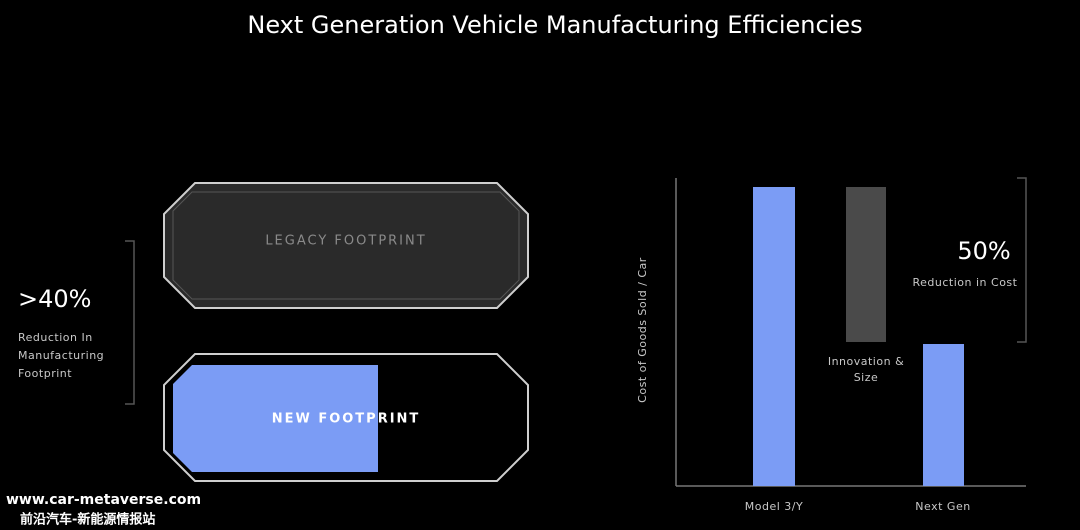 This screenshot has height=530, width=1080. I want to click on legacy-footprint, so click(346, 245).